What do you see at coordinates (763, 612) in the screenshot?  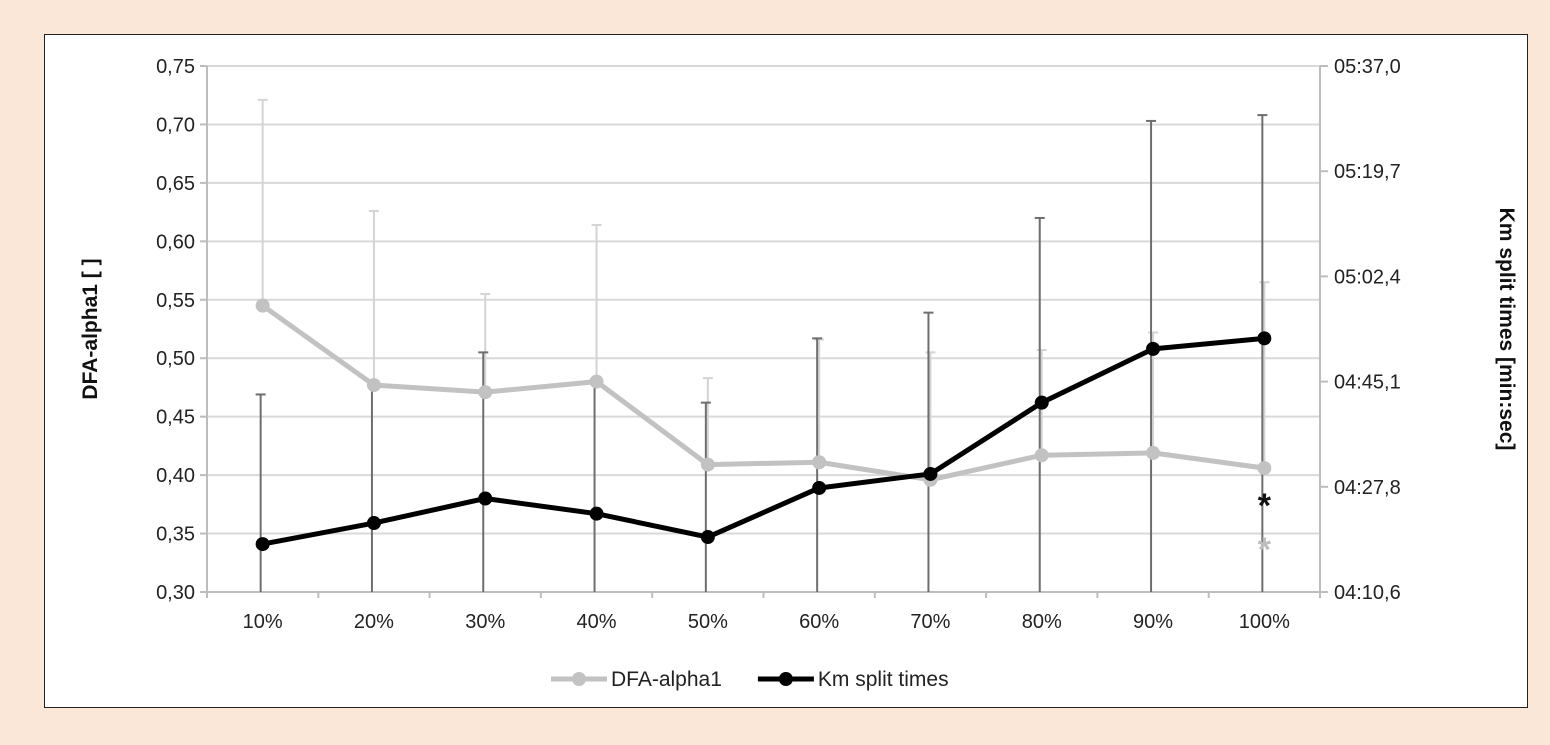 I see `x-axis-ticks: 10% 20% 30% 40% 50% 60% 70% 80% 90% 100%` at bounding box center [763, 612].